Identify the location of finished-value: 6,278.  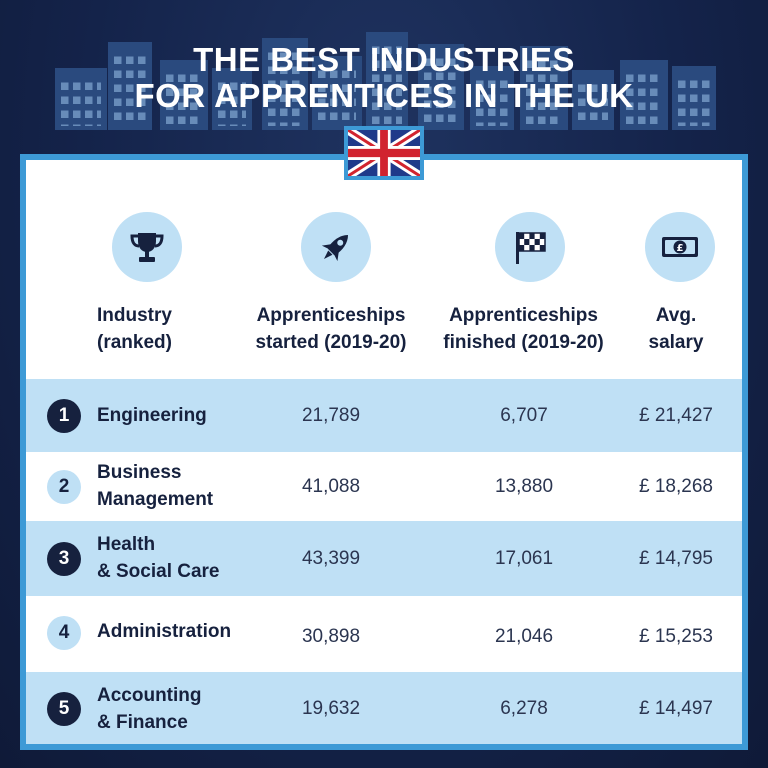
(524, 708).